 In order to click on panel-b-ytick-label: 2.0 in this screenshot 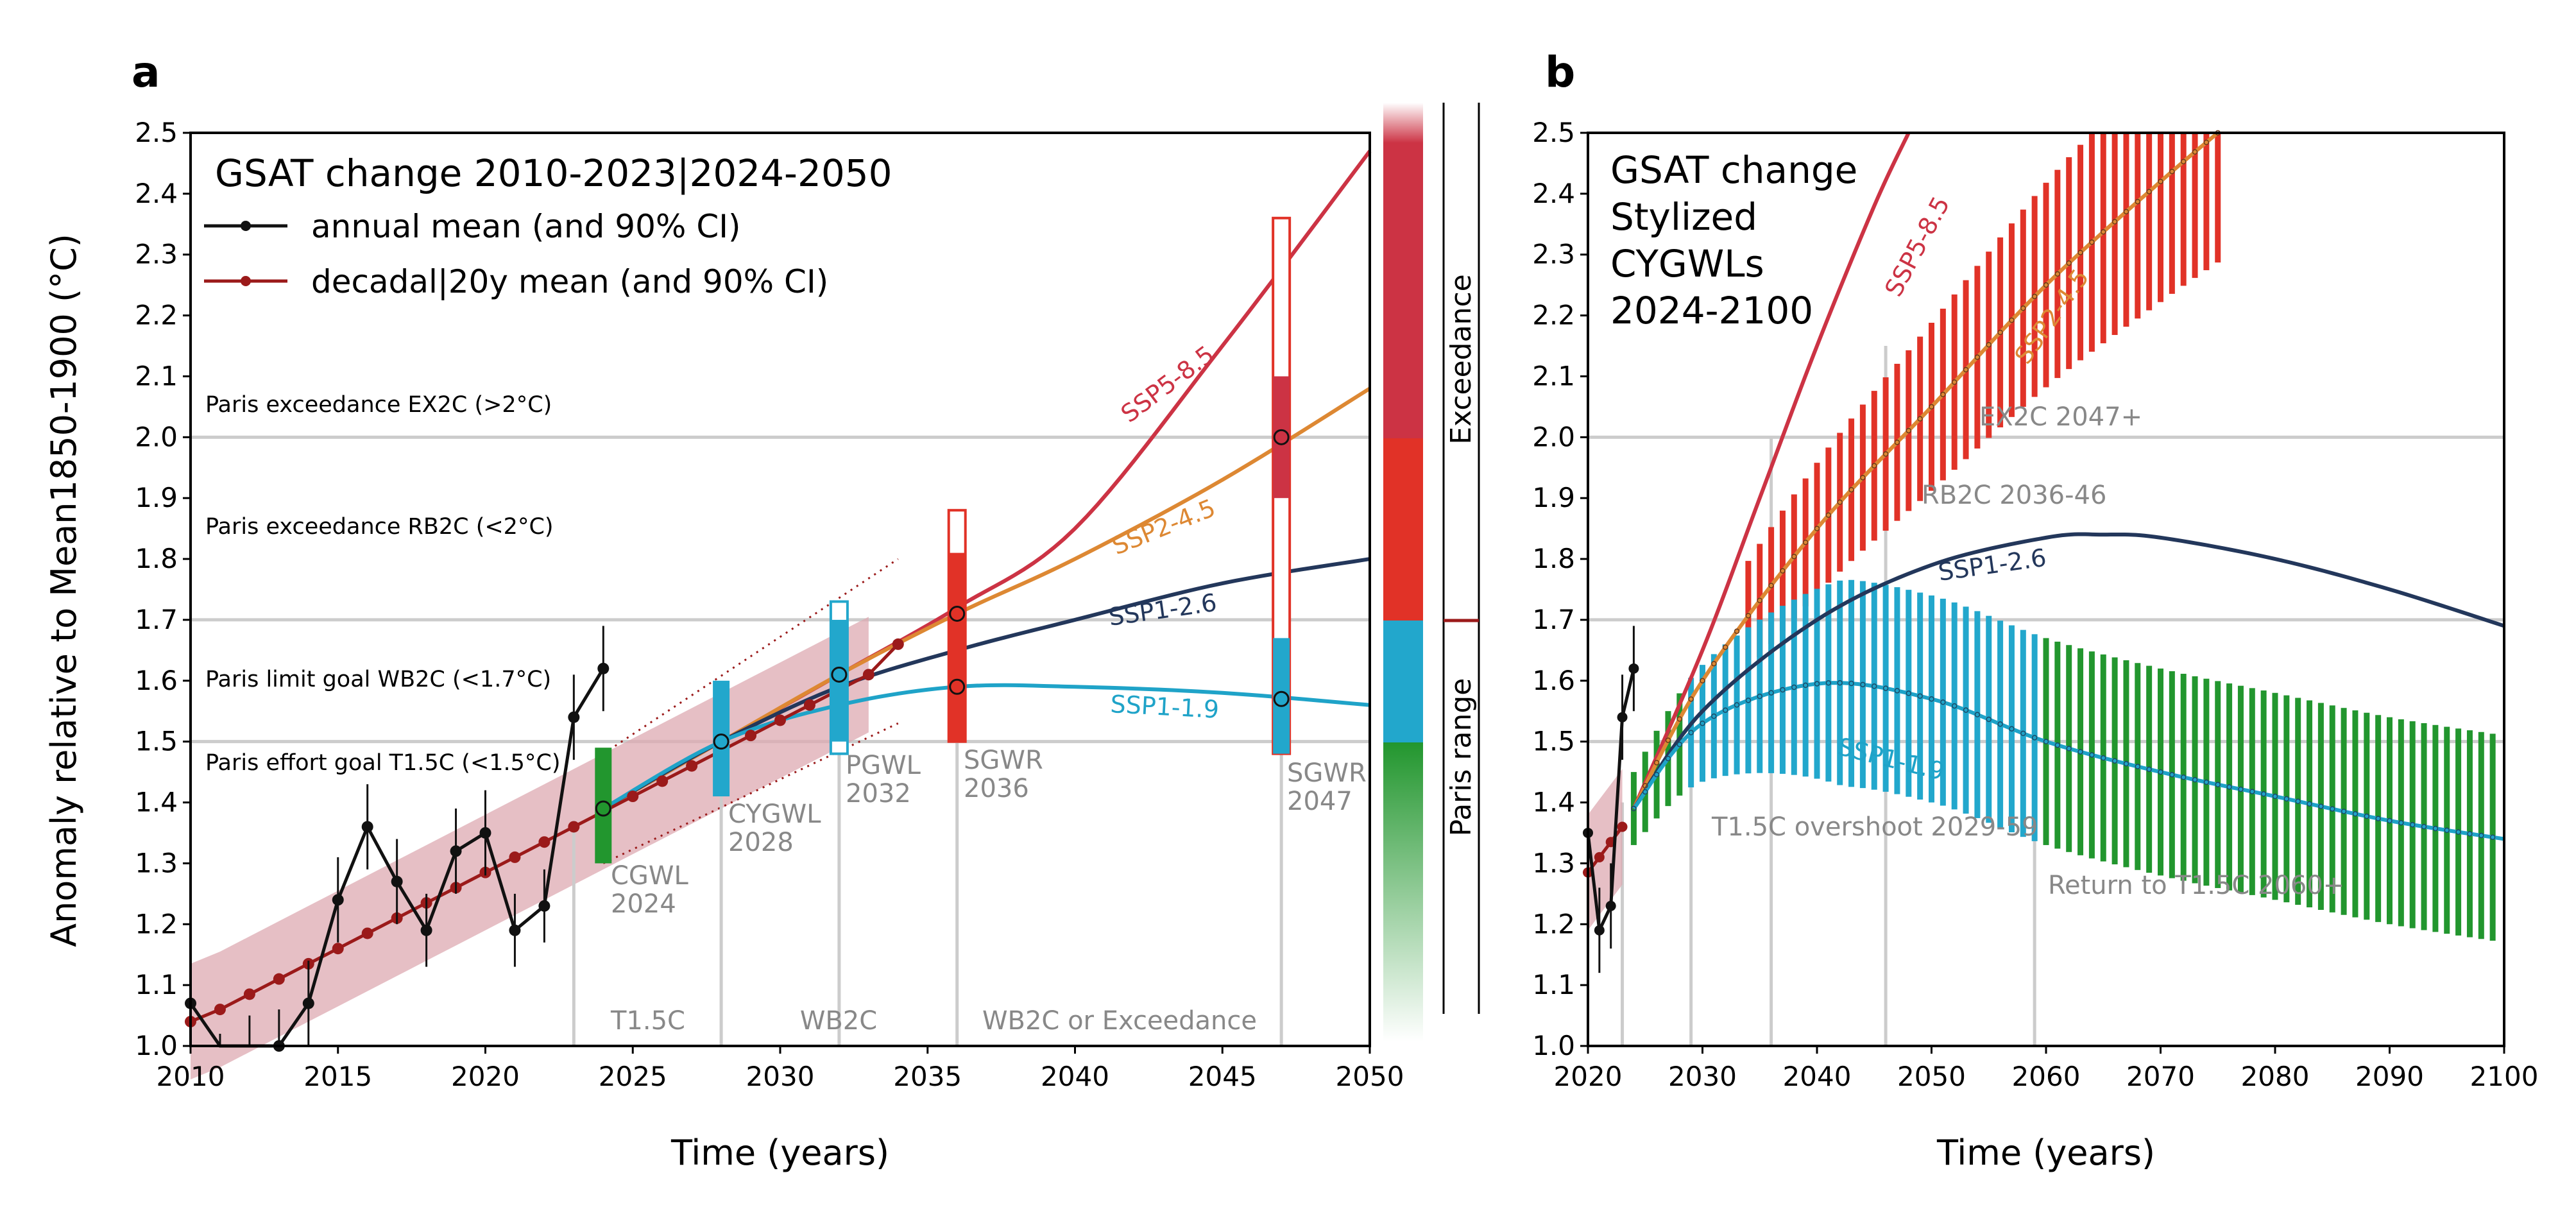, I will do `click(1553, 437)`.